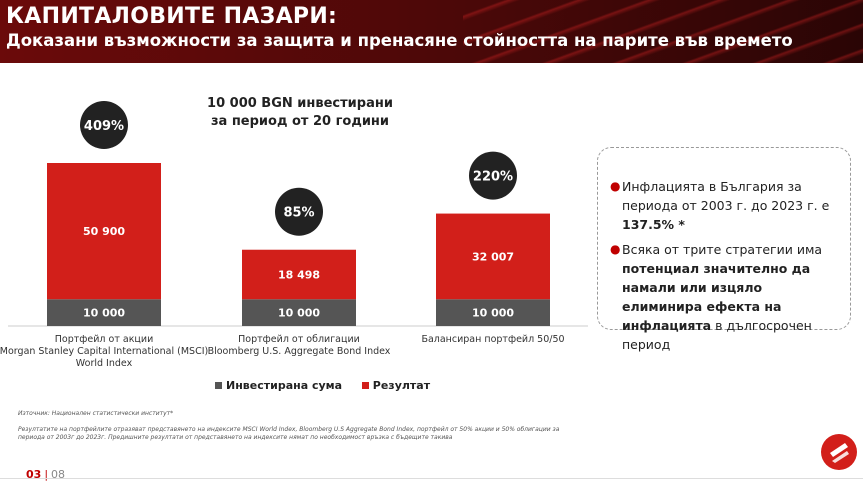  I want to click on inflation-emphasis: инфлацията, so click(667, 325).